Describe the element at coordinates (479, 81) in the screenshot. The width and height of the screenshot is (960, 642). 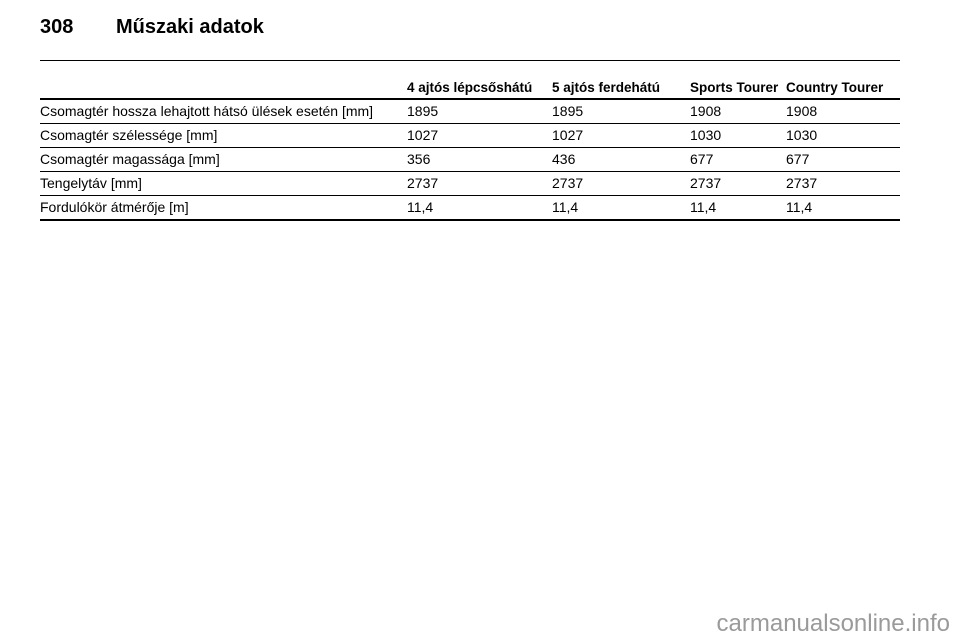
I see `column-header: 4 ajtós lépcsőshátú` at that location.